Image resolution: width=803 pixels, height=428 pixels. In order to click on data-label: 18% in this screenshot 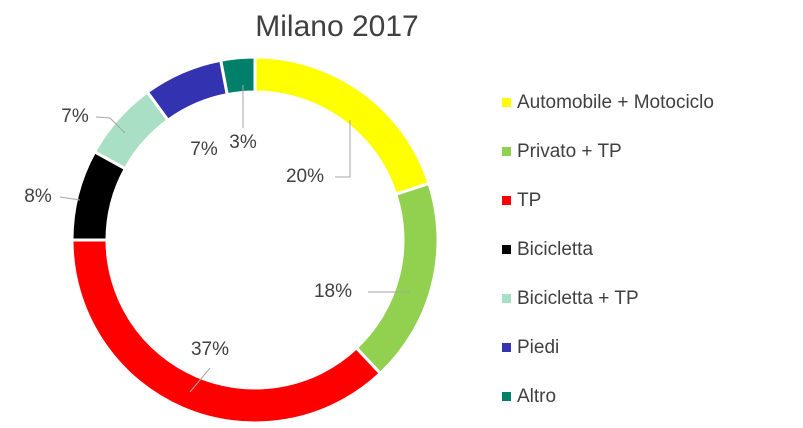, I will do `click(333, 291)`.